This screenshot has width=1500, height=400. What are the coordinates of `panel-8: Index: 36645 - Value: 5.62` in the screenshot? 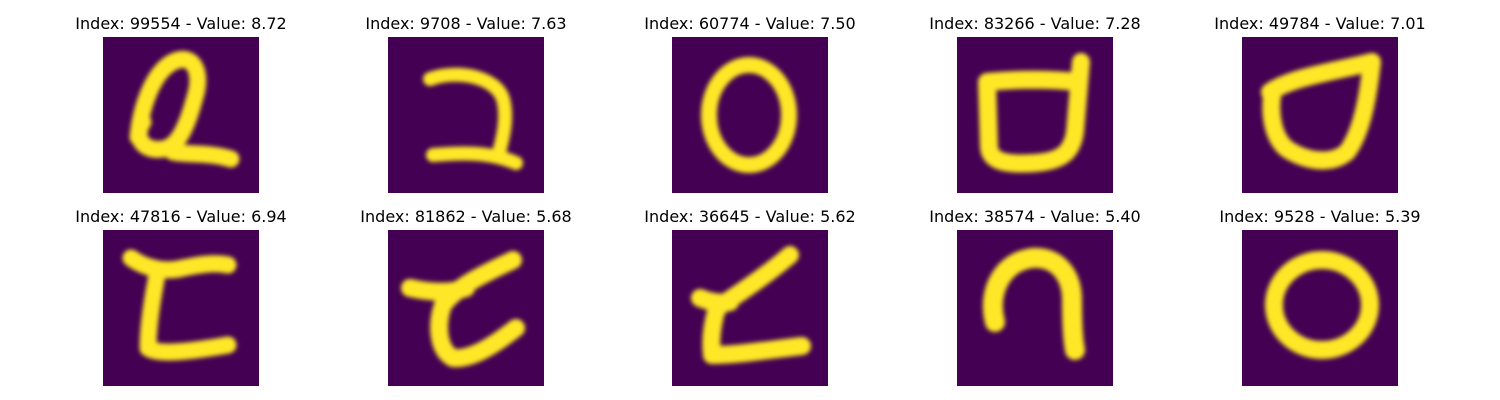 It's located at (750, 296).